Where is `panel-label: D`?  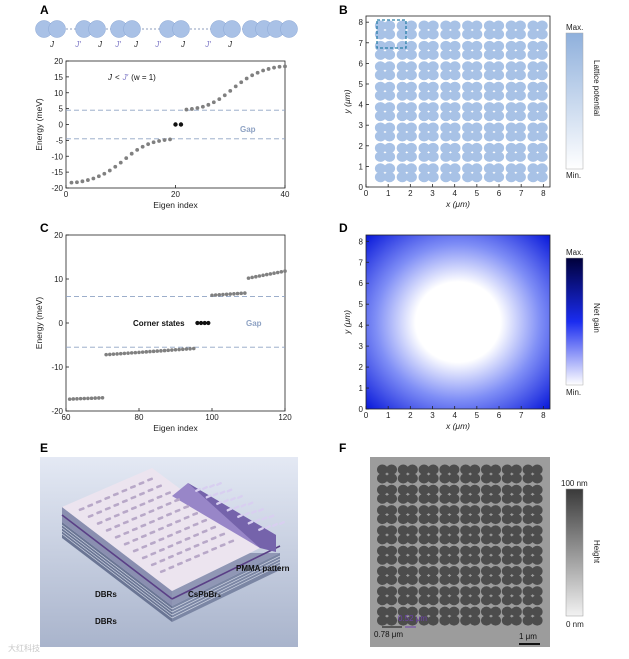 panel-label: D is located at coordinates (343, 228).